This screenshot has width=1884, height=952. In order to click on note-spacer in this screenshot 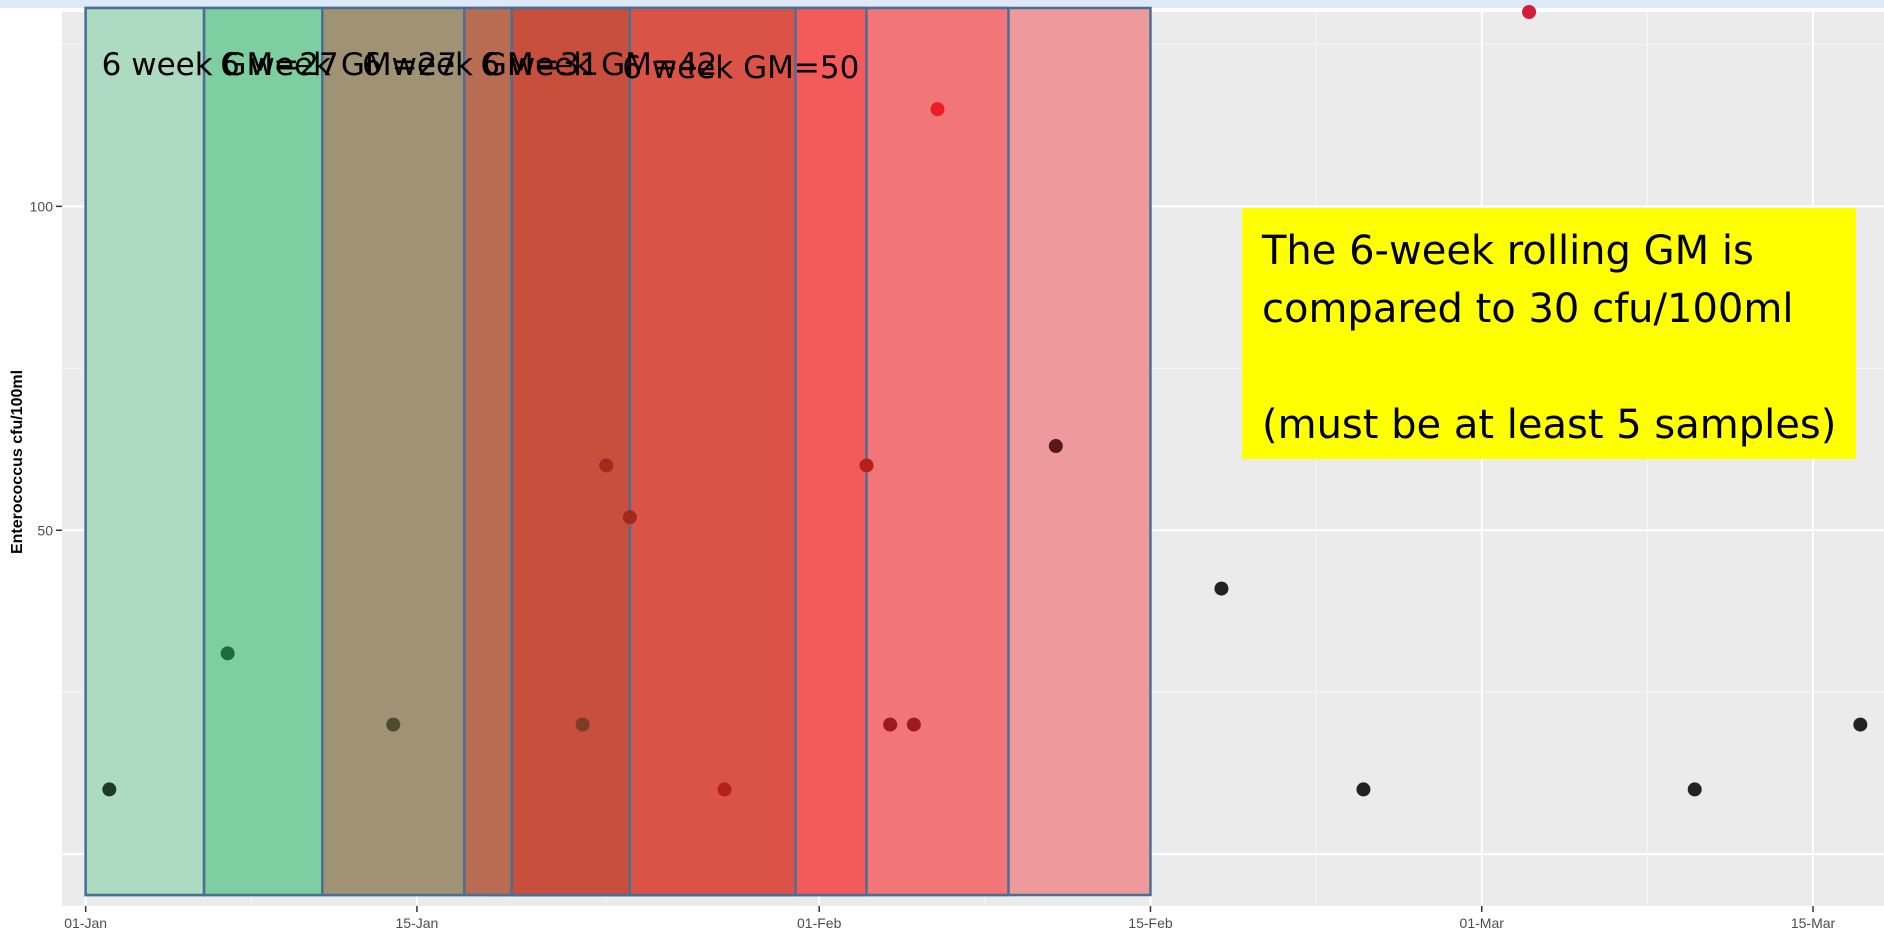, I will do `click(1549, 367)`.